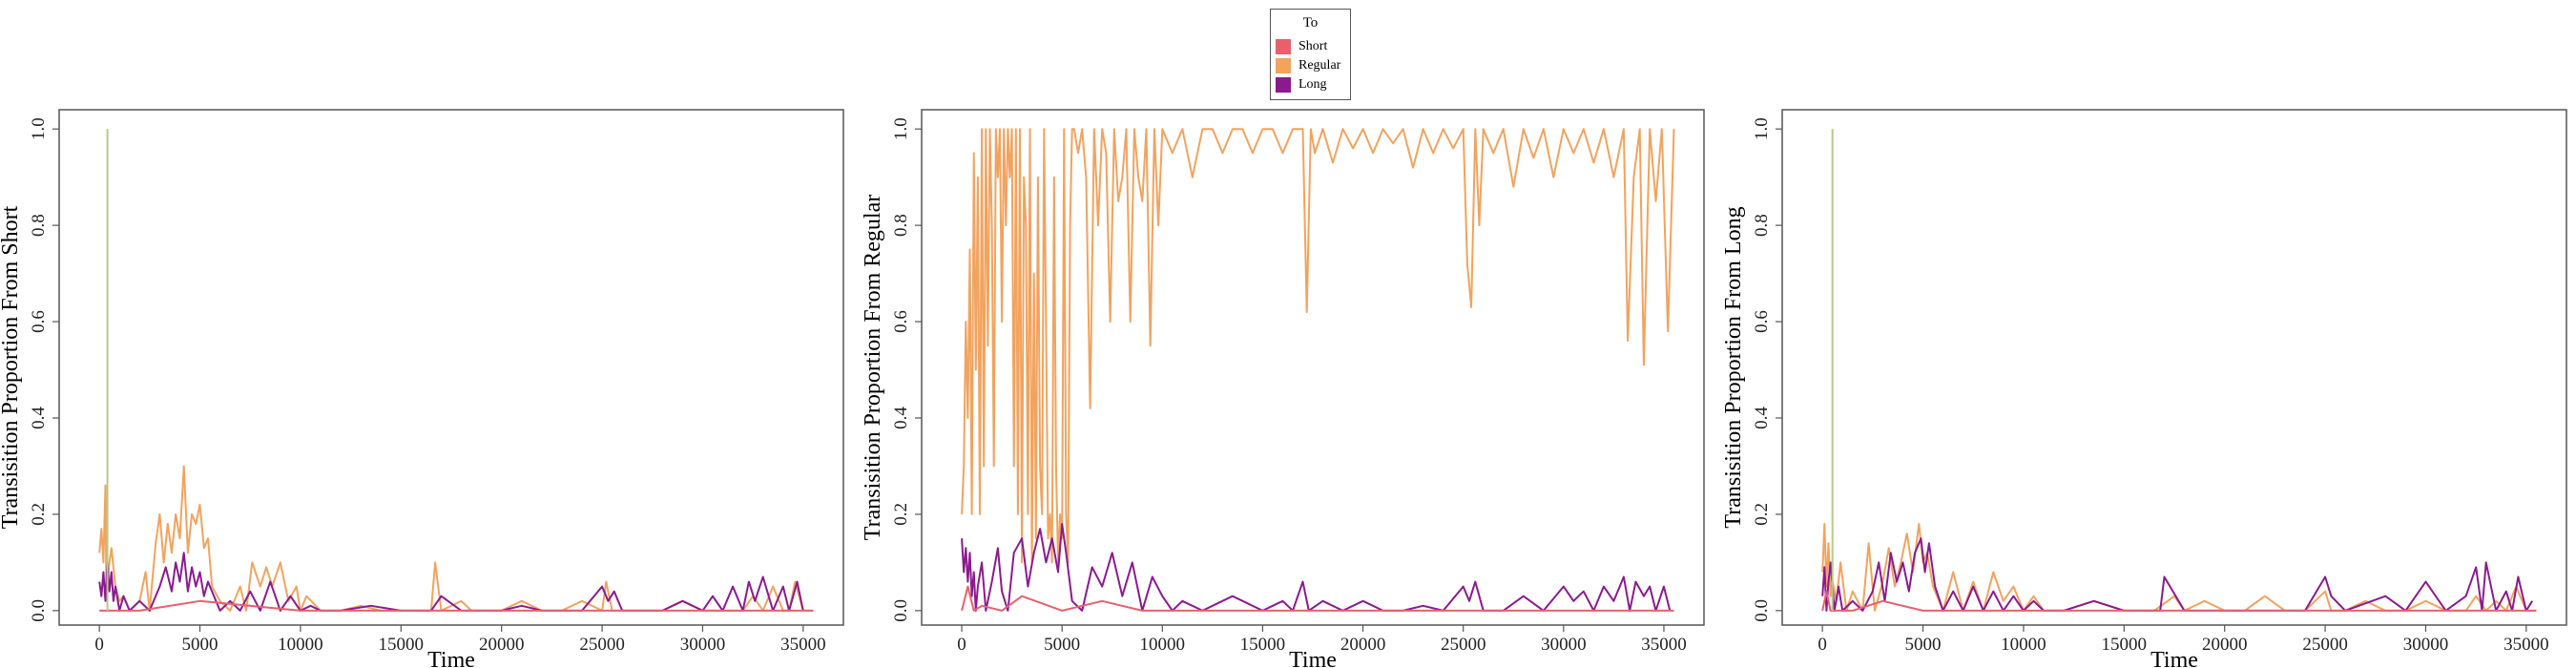 This screenshot has width=2576, height=668. What do you see at coordinates (1283, 85) in the screenshot?
I see `legend-swatch-long` at bounding box center [1283, 85].